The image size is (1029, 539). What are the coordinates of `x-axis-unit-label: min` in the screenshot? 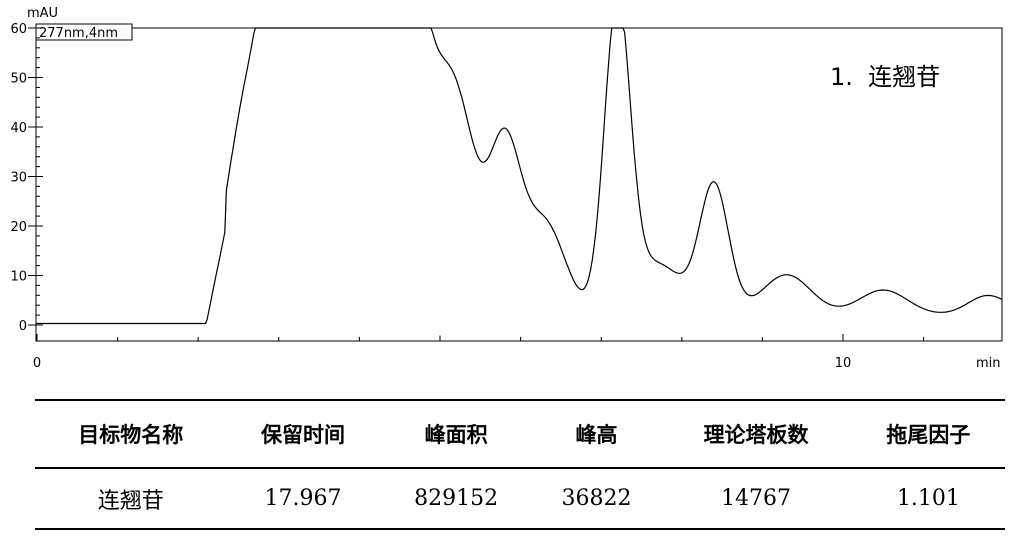 It's located at (988, 363).